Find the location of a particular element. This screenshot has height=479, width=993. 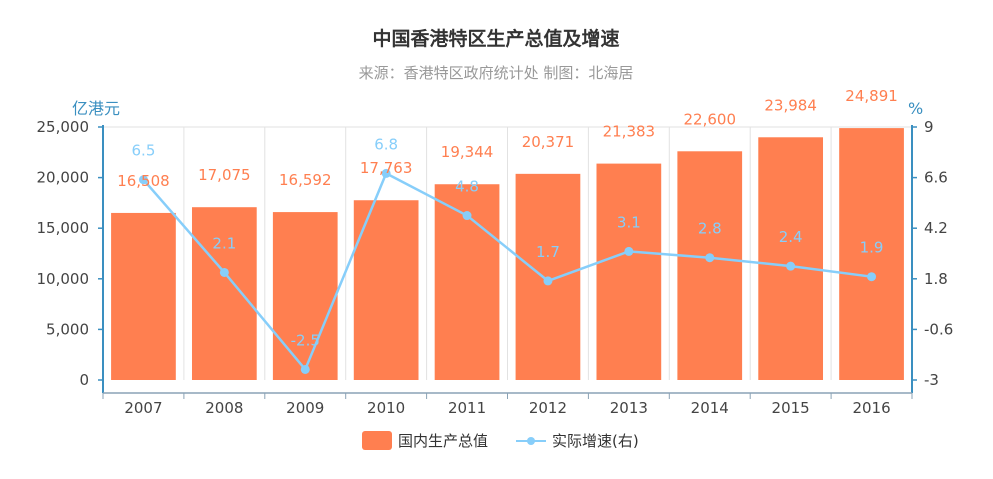

y-right-tick-label: 1.8 is located at coordinates (936, 279).